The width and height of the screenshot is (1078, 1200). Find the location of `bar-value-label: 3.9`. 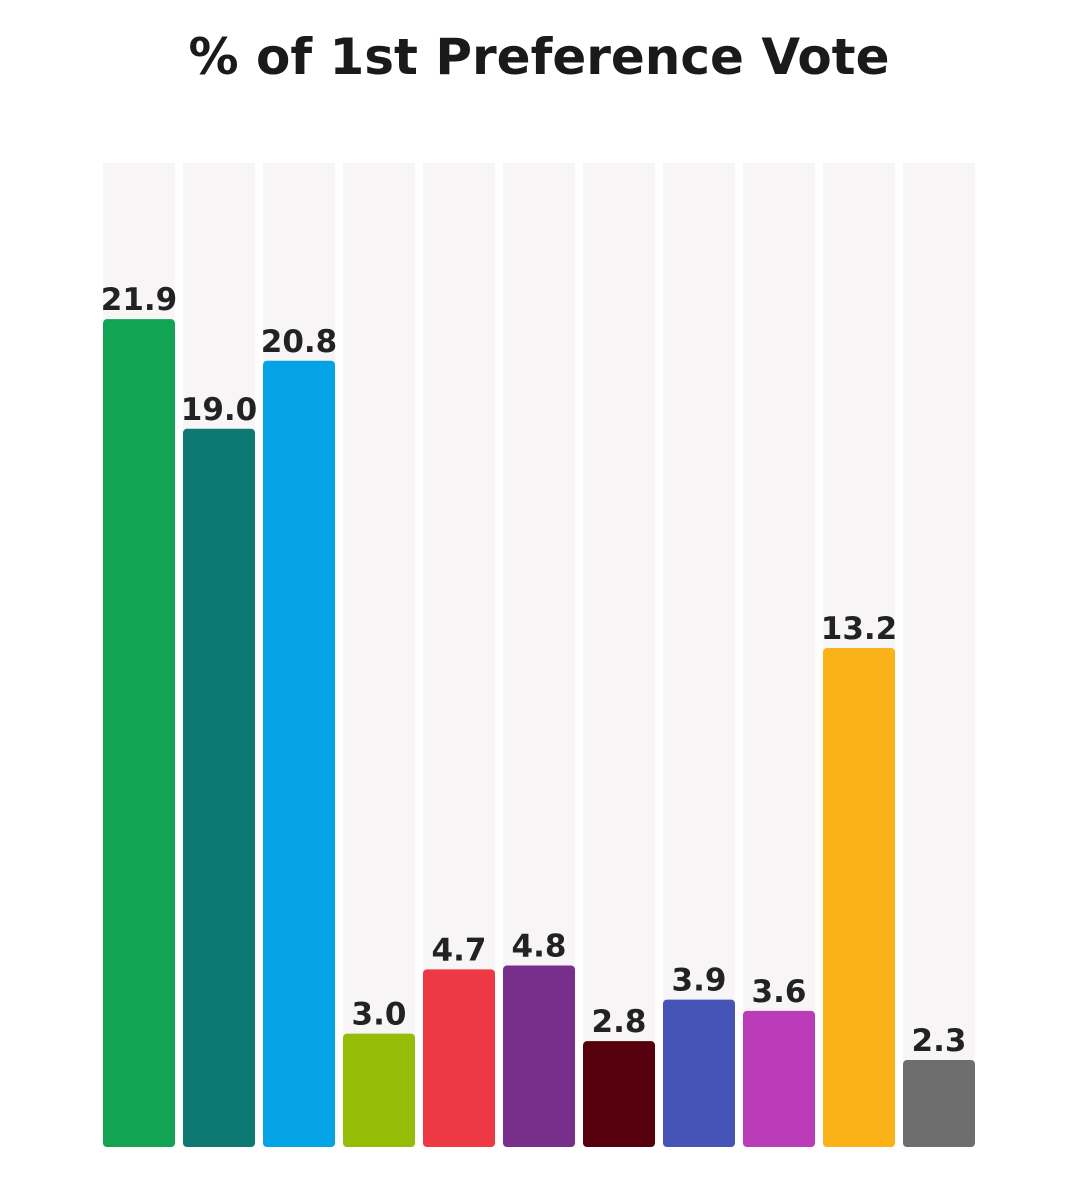

bar-value-label: 3.9 is located at coordinates (699, 981).